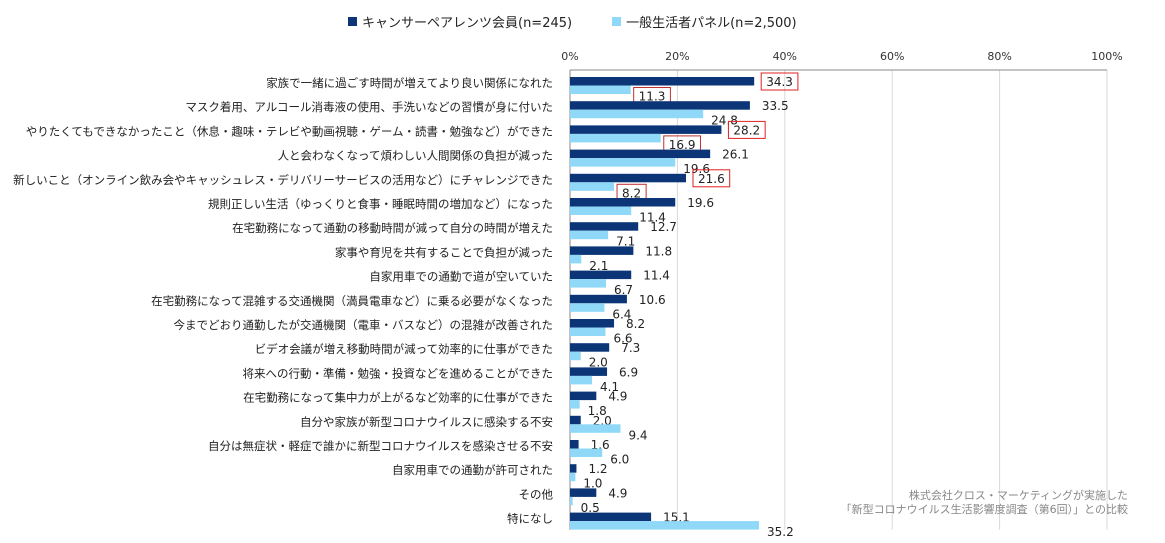 Image resolution: width=1165 pixels, height=543 pixels. I want to click on data-label: 12.7, so click(663, 227).